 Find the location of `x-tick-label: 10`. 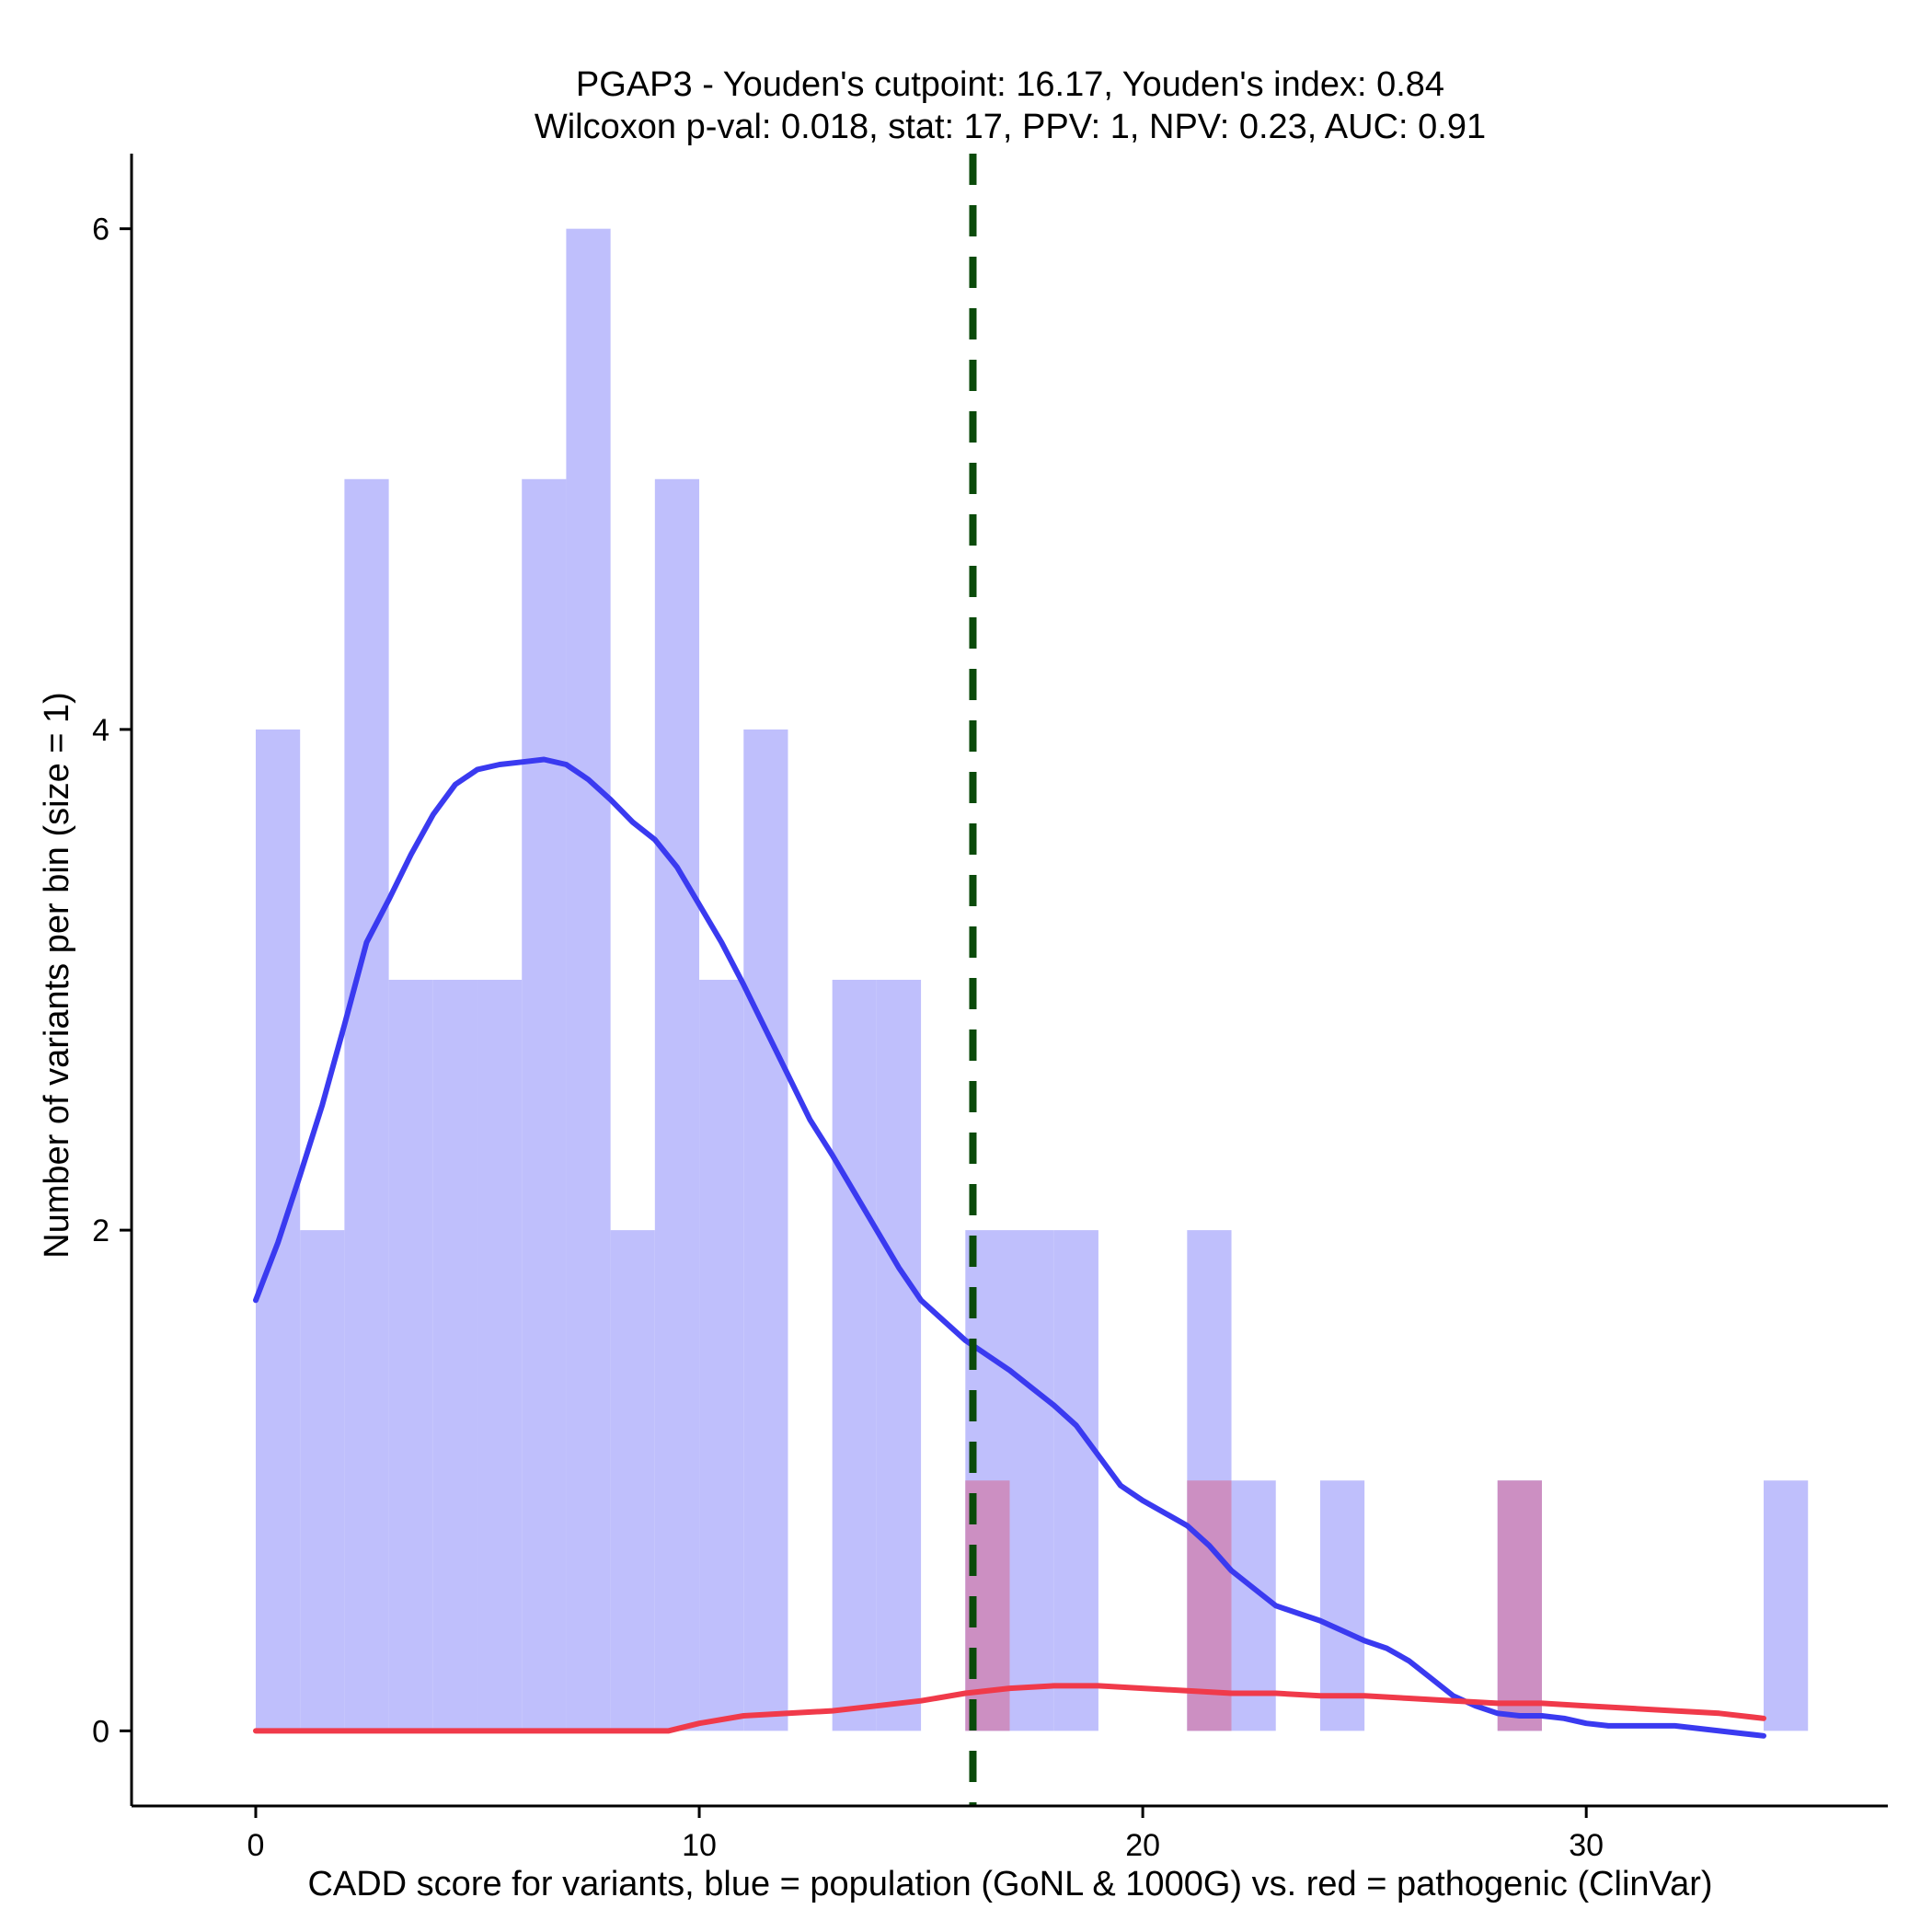

x-tick-label: 10 is located at coordinates (699, 1845).